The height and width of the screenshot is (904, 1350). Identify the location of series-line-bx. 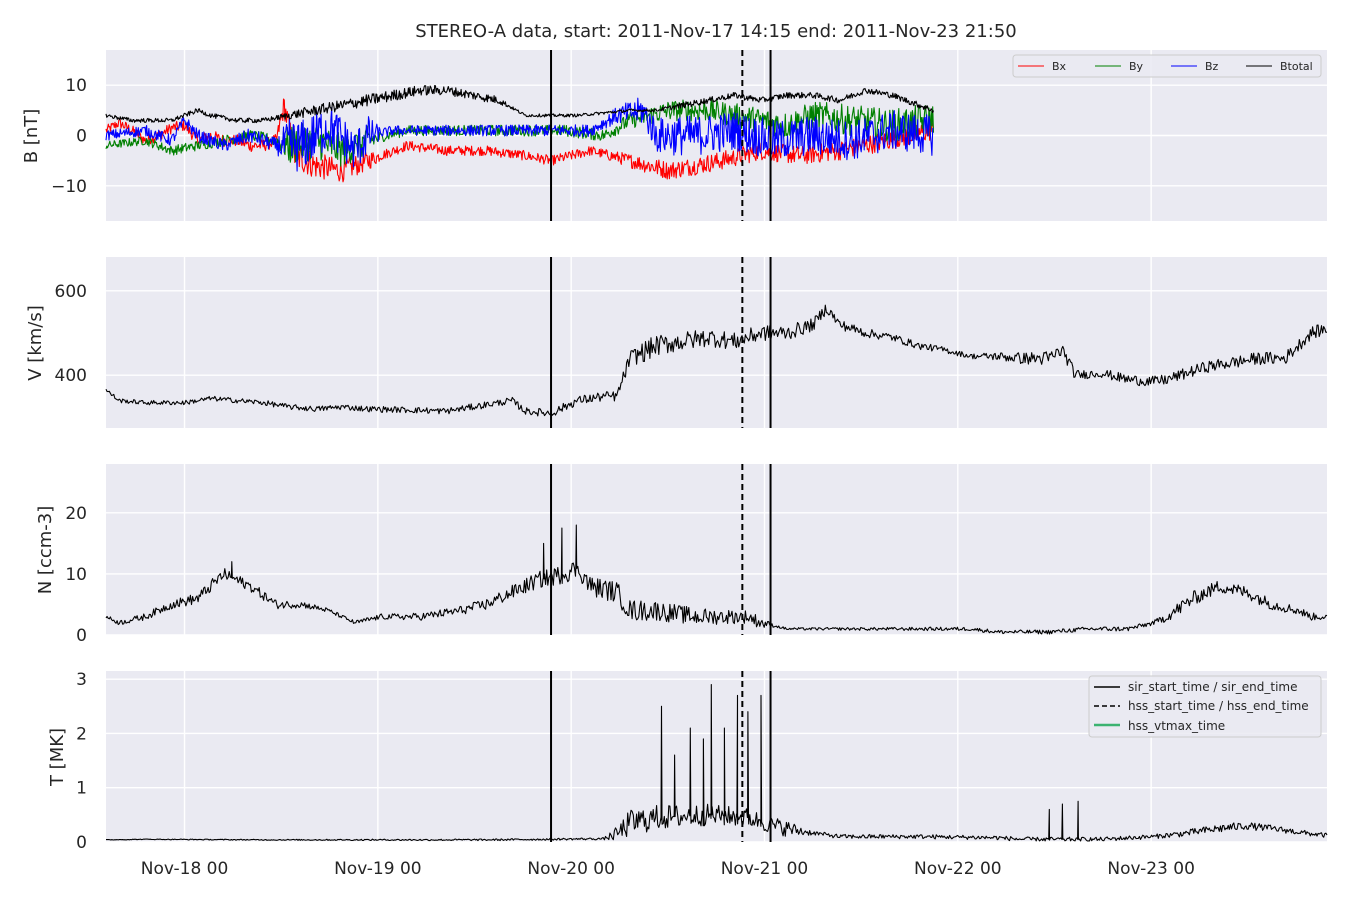
(520, 140).